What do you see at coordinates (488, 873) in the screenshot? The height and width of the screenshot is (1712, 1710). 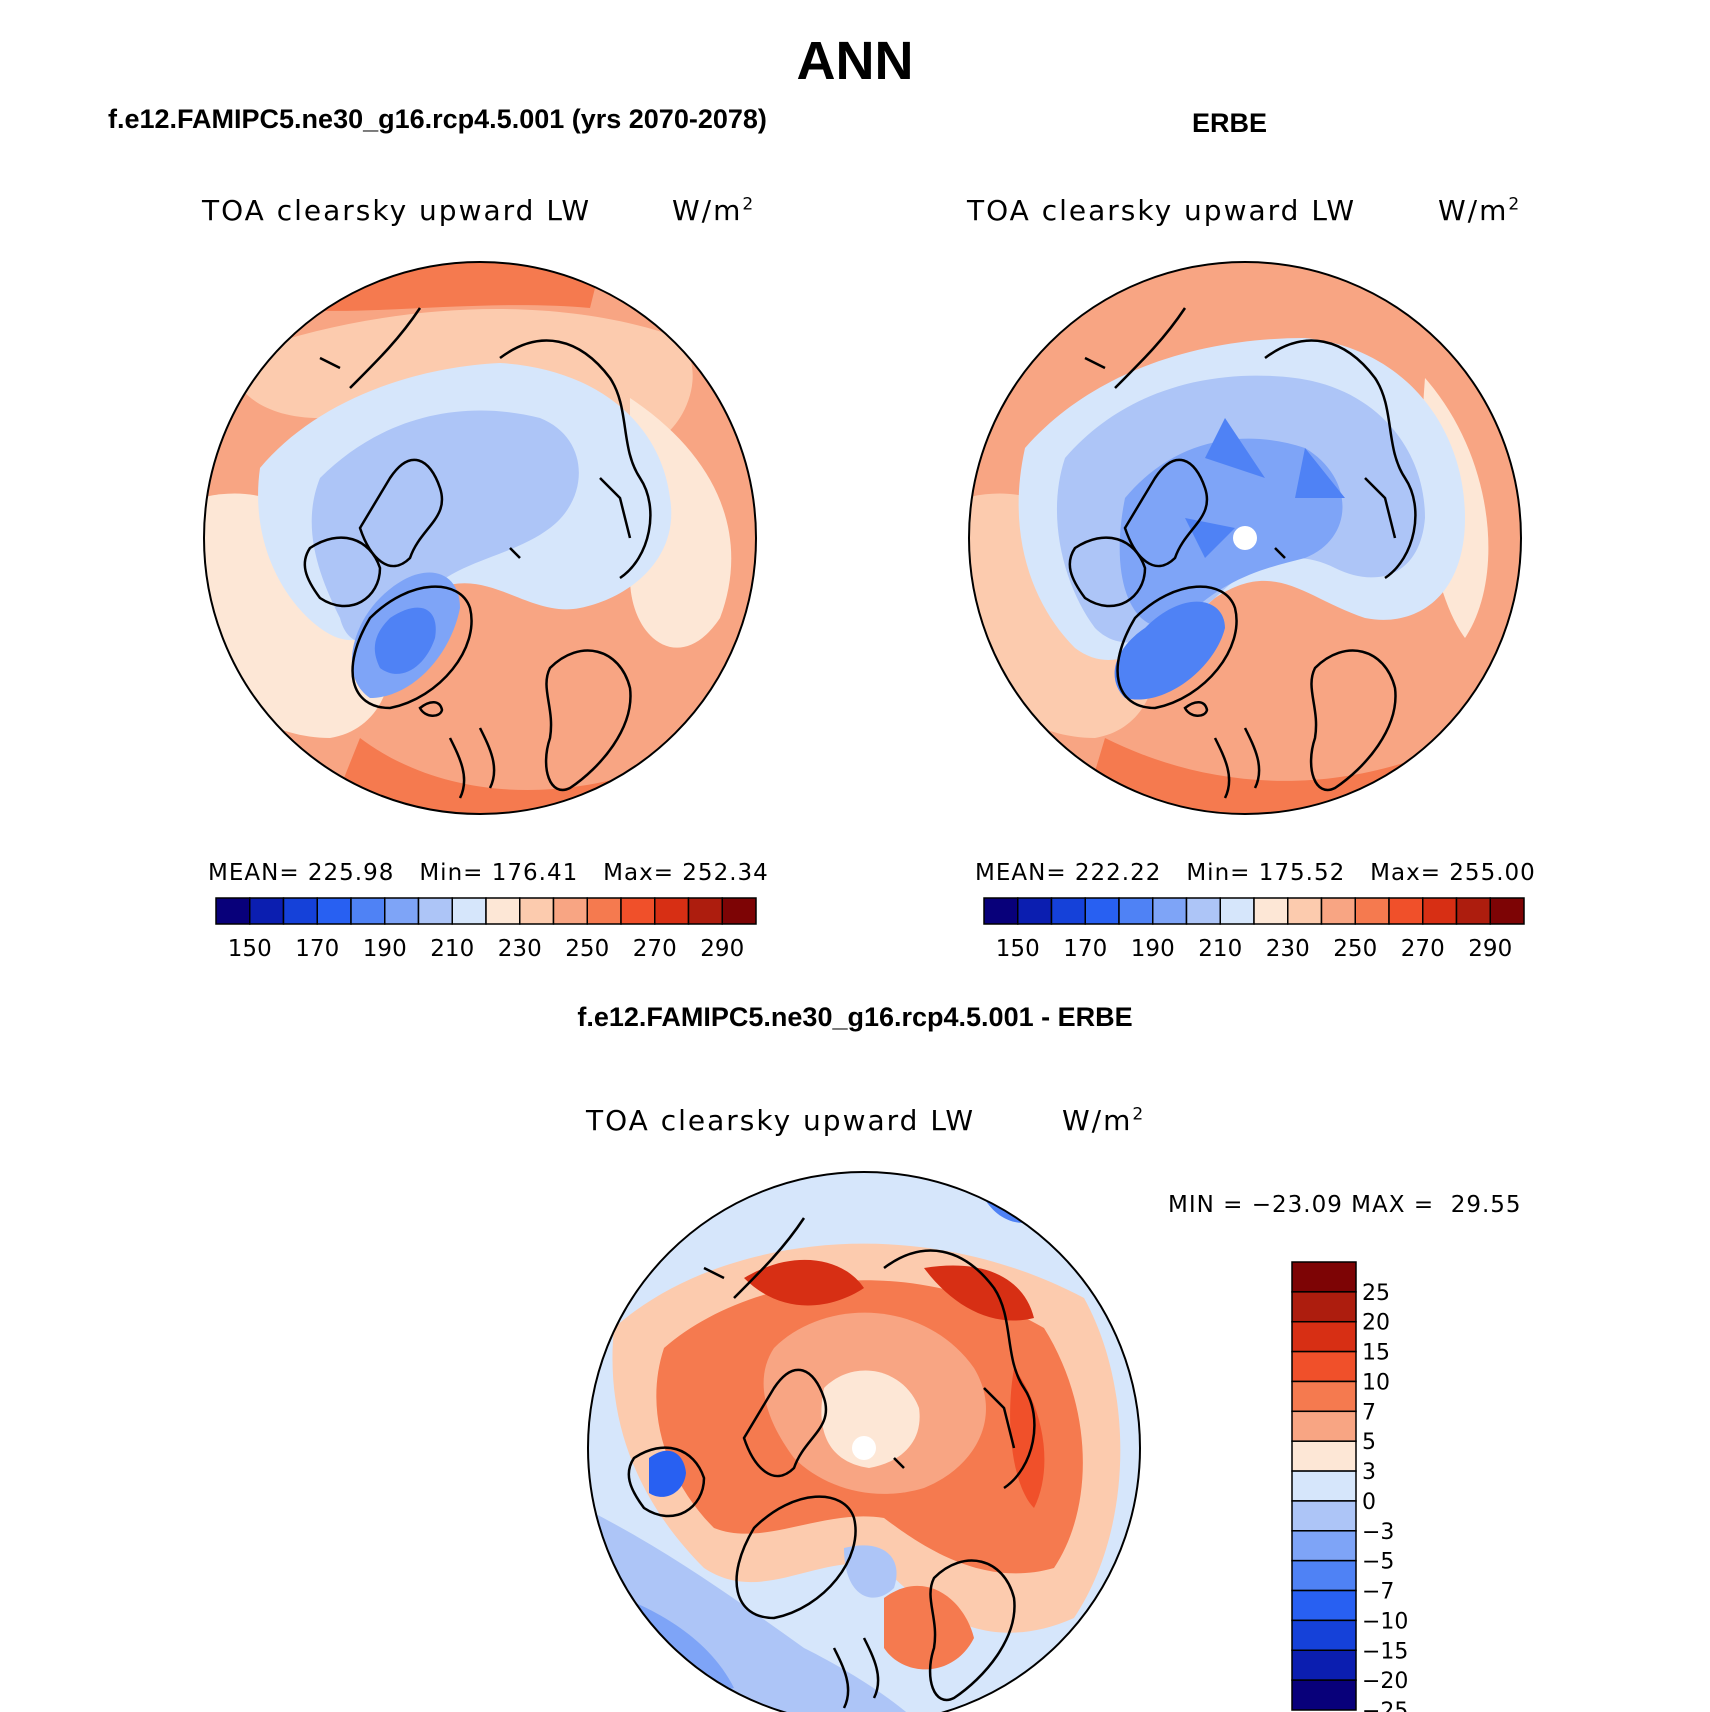 I see `model-stats: MEAN= 225.98 Min= 176.41 Max= 252.34` at bounding box center [488, 873].